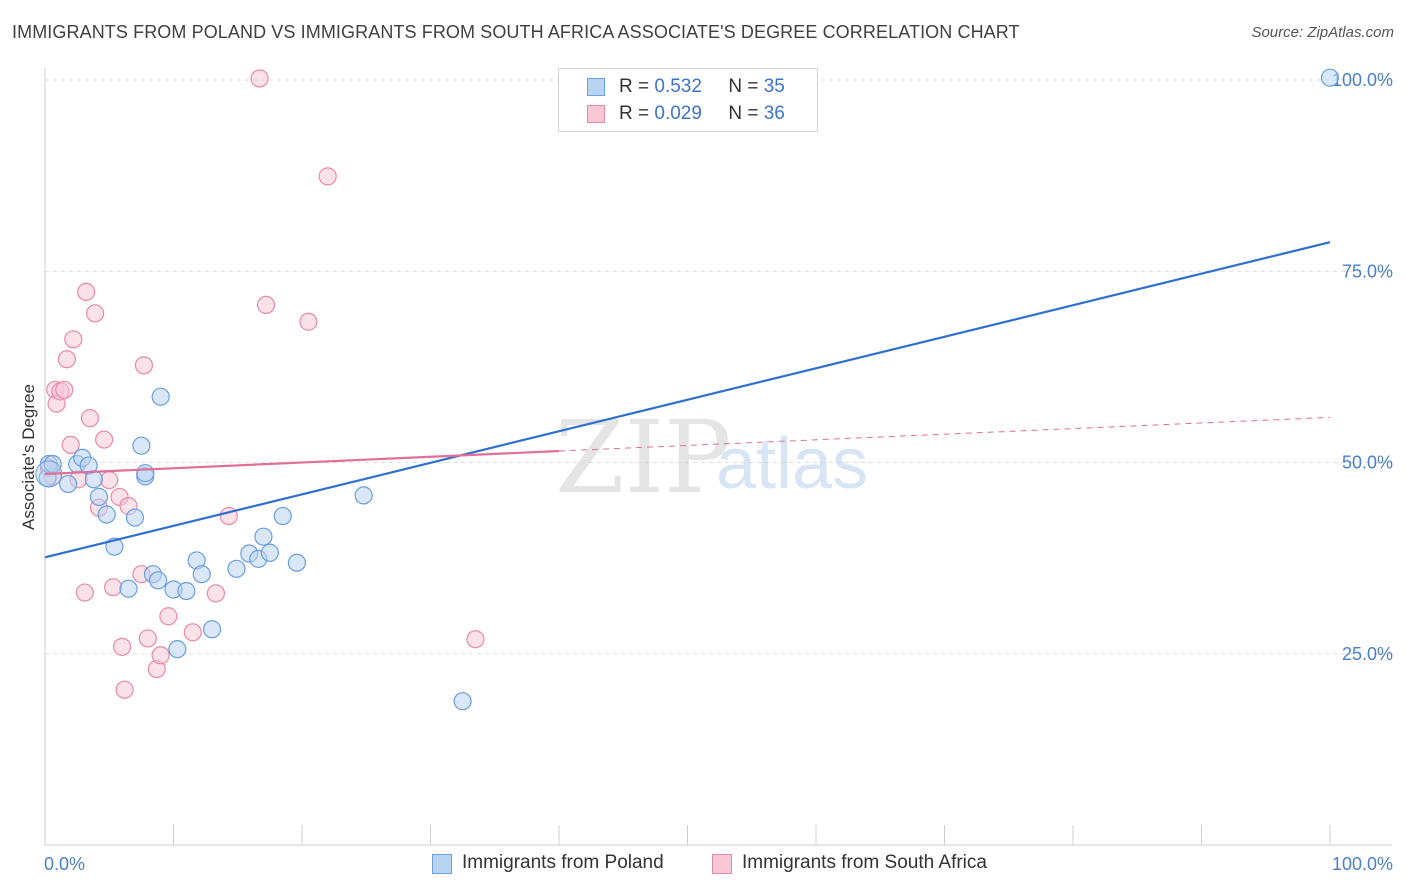 This screenshot has width=1406, height=892. I want to click on x-tick-label: 0.0%, so click(64, 864).